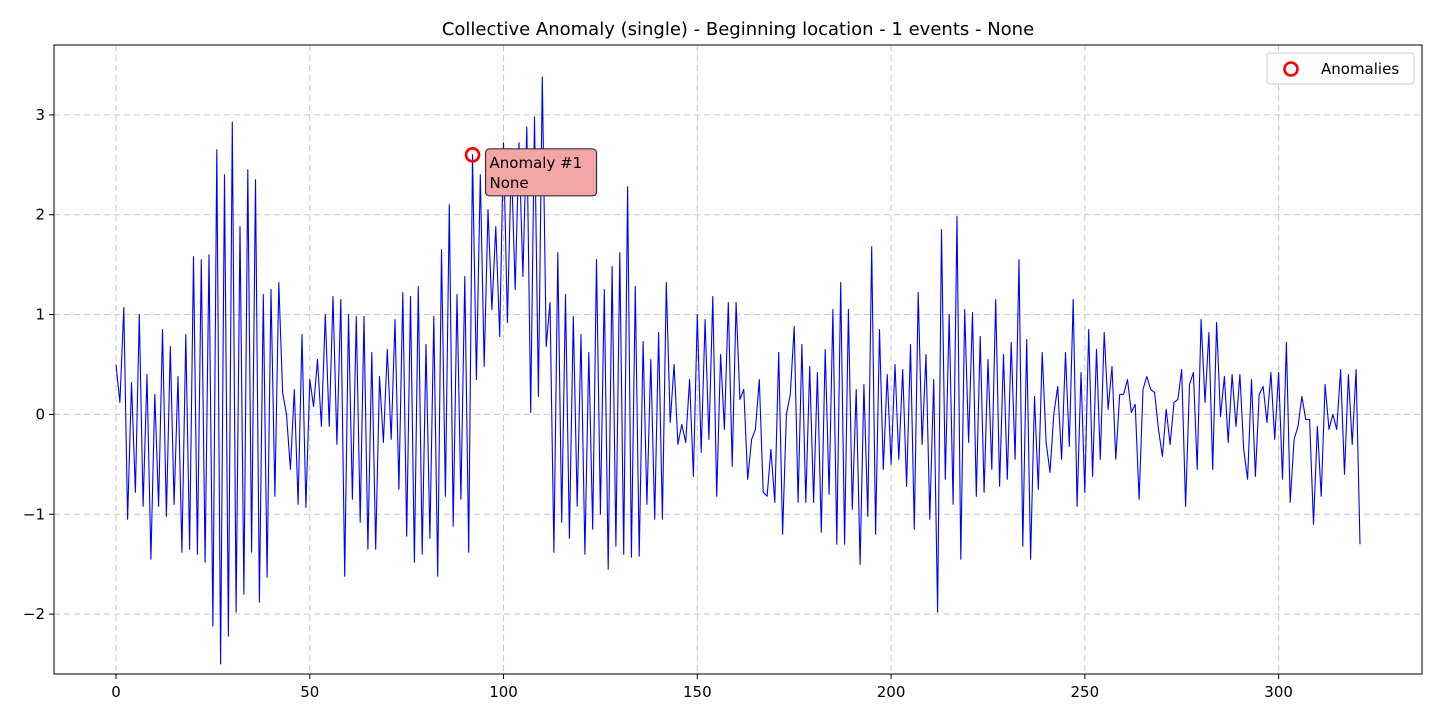 Image resolution: width=1440 pixels, height=720 pixels. I want to click on y-tick-label: −2, so click(34, 614).